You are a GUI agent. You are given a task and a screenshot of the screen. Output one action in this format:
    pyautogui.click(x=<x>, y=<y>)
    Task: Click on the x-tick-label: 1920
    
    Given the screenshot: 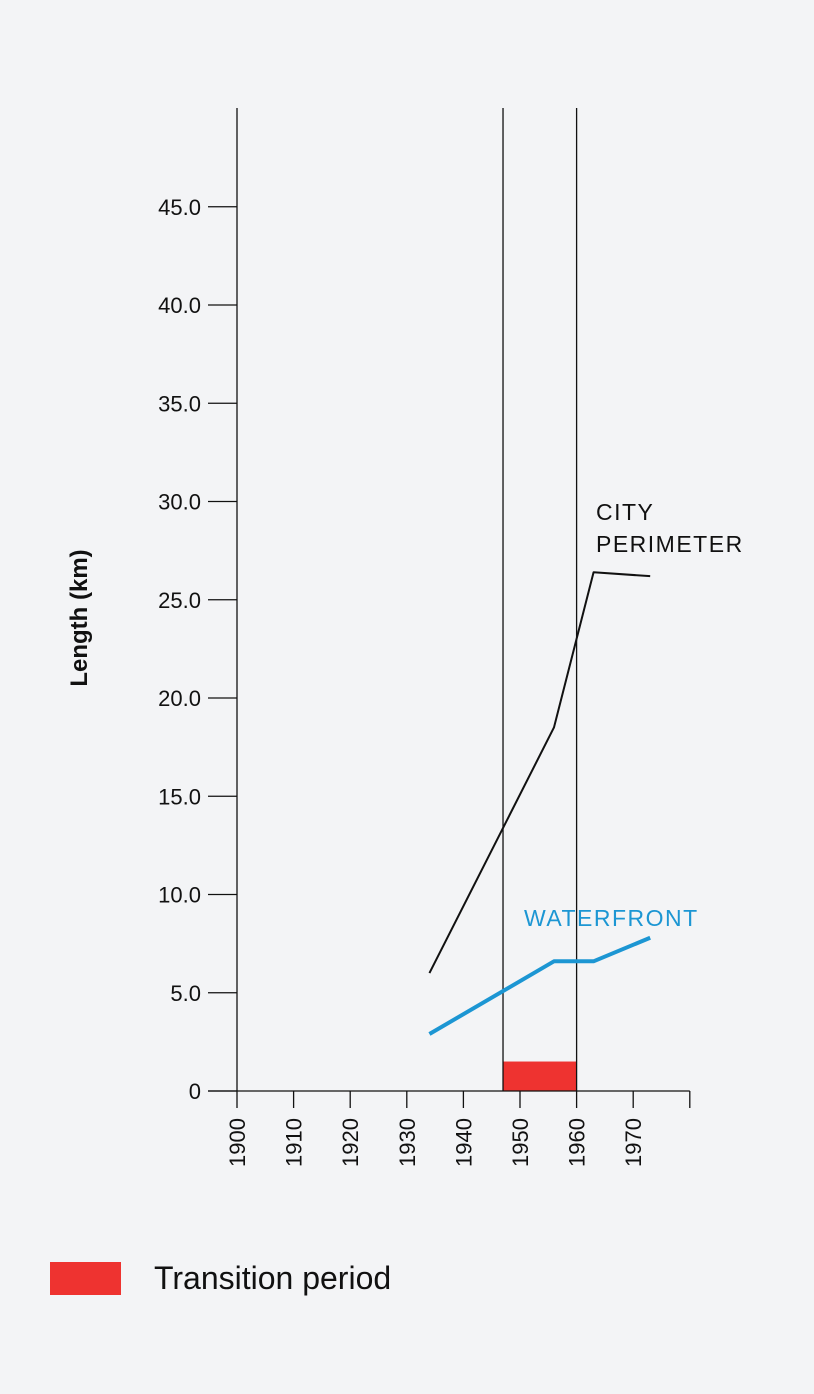 What is the action you would take?
    pyautogui.click(x=350, y=1142)
    